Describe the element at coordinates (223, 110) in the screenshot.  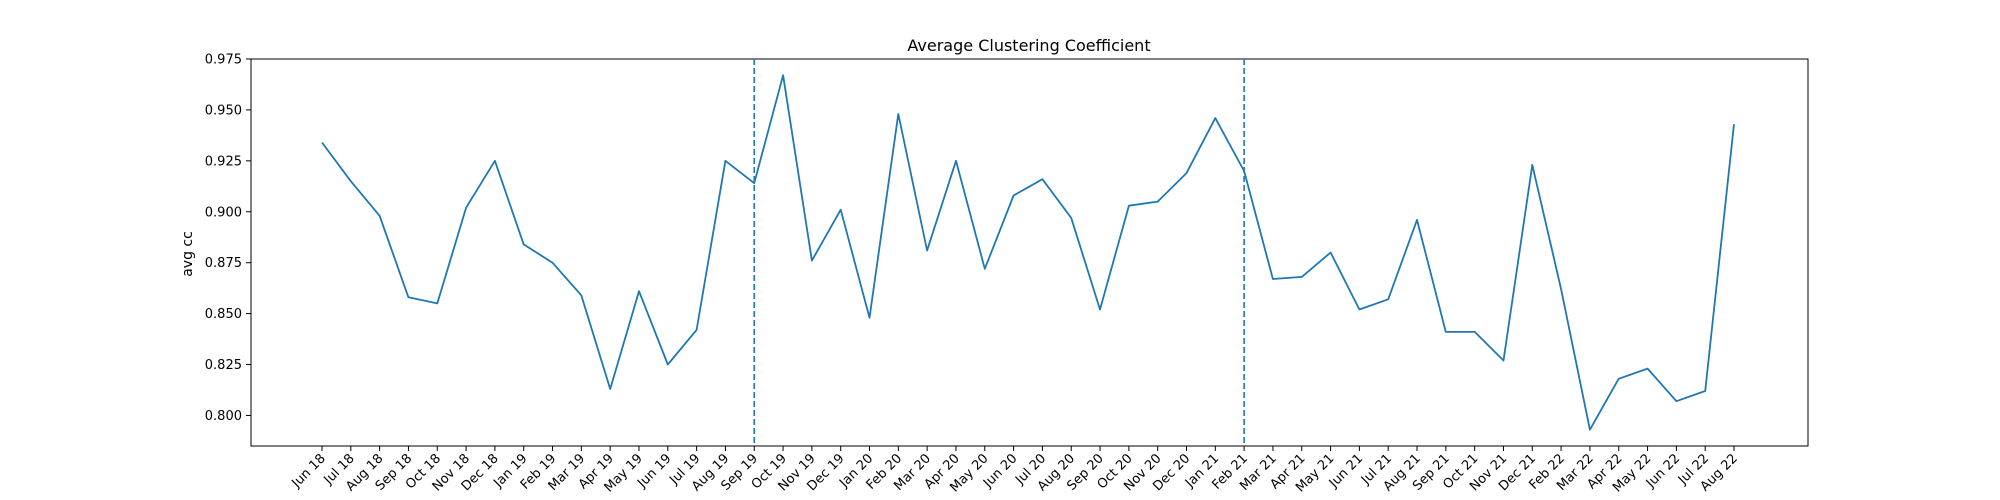
I see `y-tick-label: 0.950` at that location.